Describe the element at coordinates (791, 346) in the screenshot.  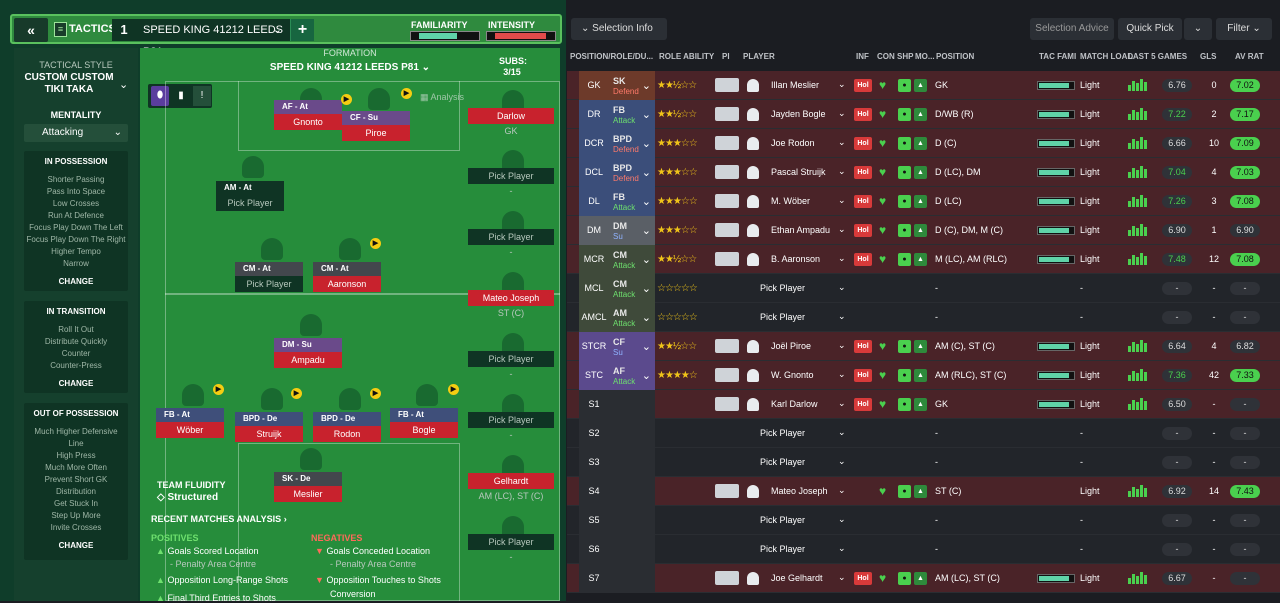
I see `player-name: Joël Piroe` at that location.